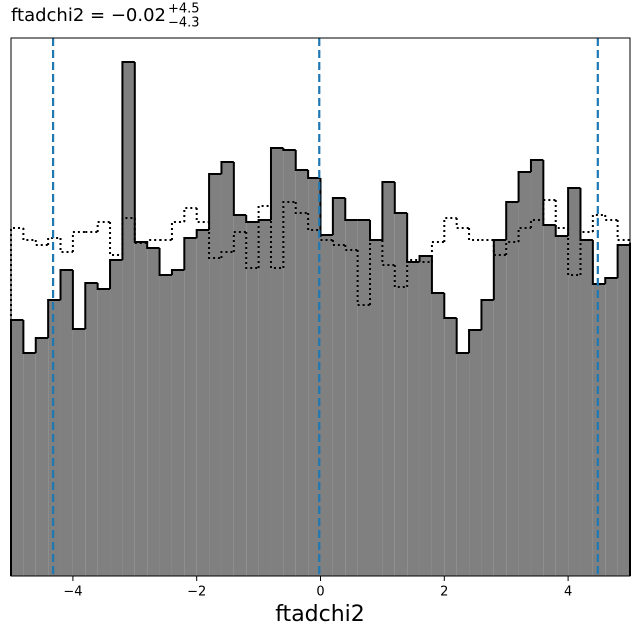  Describe the element at coordinates (320, 614) in the screenshot. I see `x-axis-label: ftadchi2` at that location.